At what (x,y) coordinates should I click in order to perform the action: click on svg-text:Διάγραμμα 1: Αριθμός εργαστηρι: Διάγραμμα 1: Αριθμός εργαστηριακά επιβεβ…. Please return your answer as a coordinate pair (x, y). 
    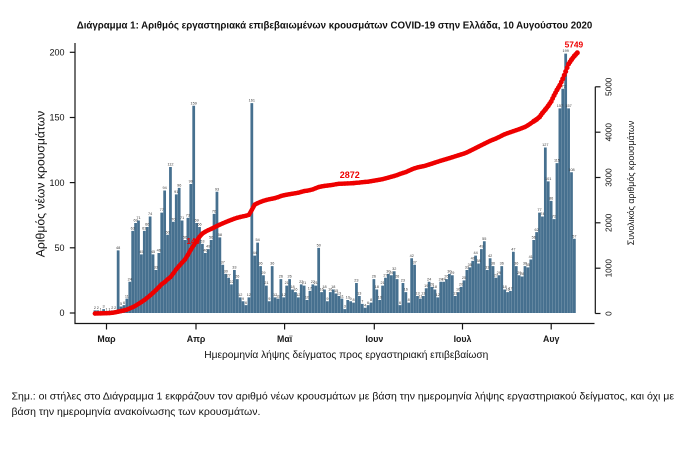
    Looking at the image, I should click on (335, 25).